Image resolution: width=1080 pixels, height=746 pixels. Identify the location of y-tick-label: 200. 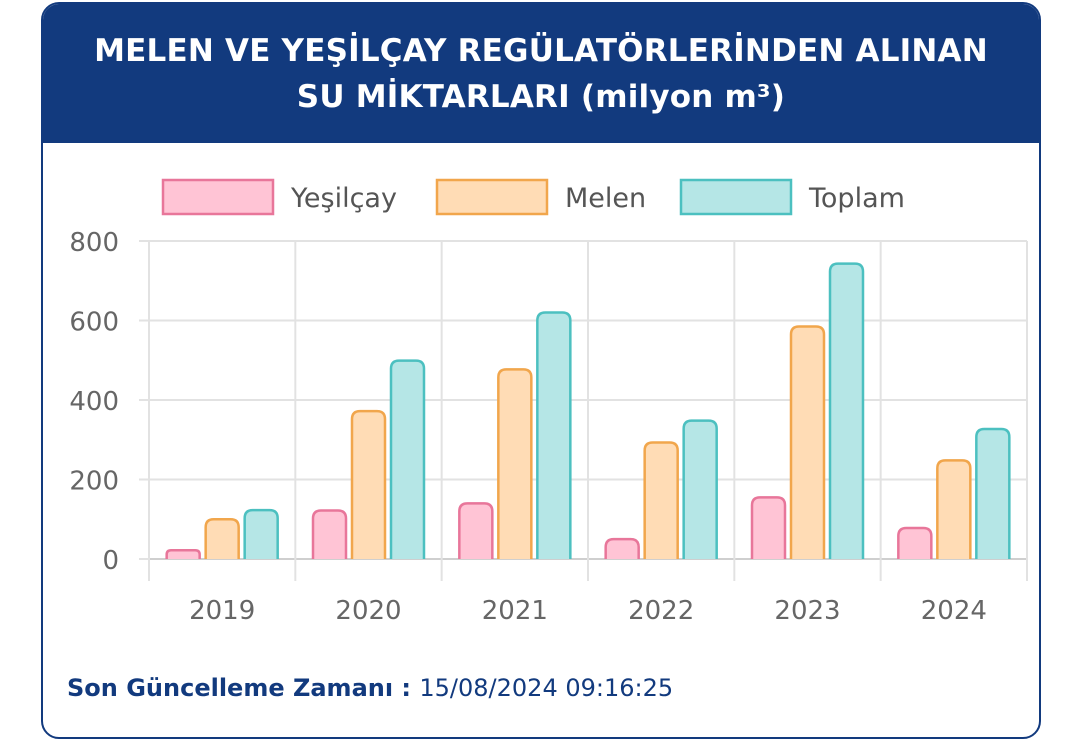
(94, 482).